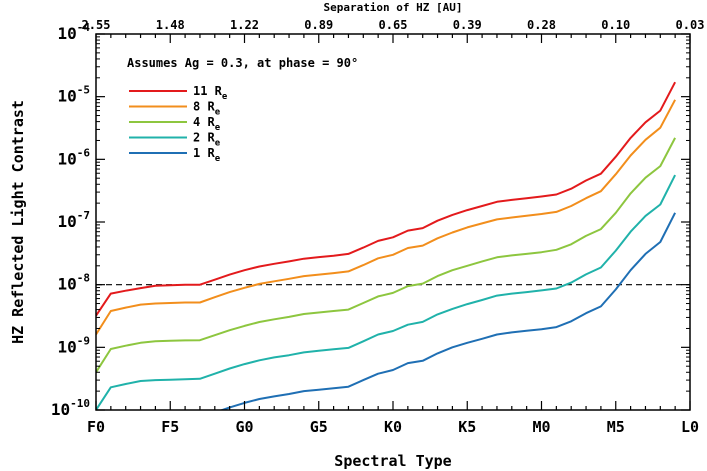  Describe the element at coordinates (541, 427) in the screenshot. I see `x-tick-label: M0` at that location.